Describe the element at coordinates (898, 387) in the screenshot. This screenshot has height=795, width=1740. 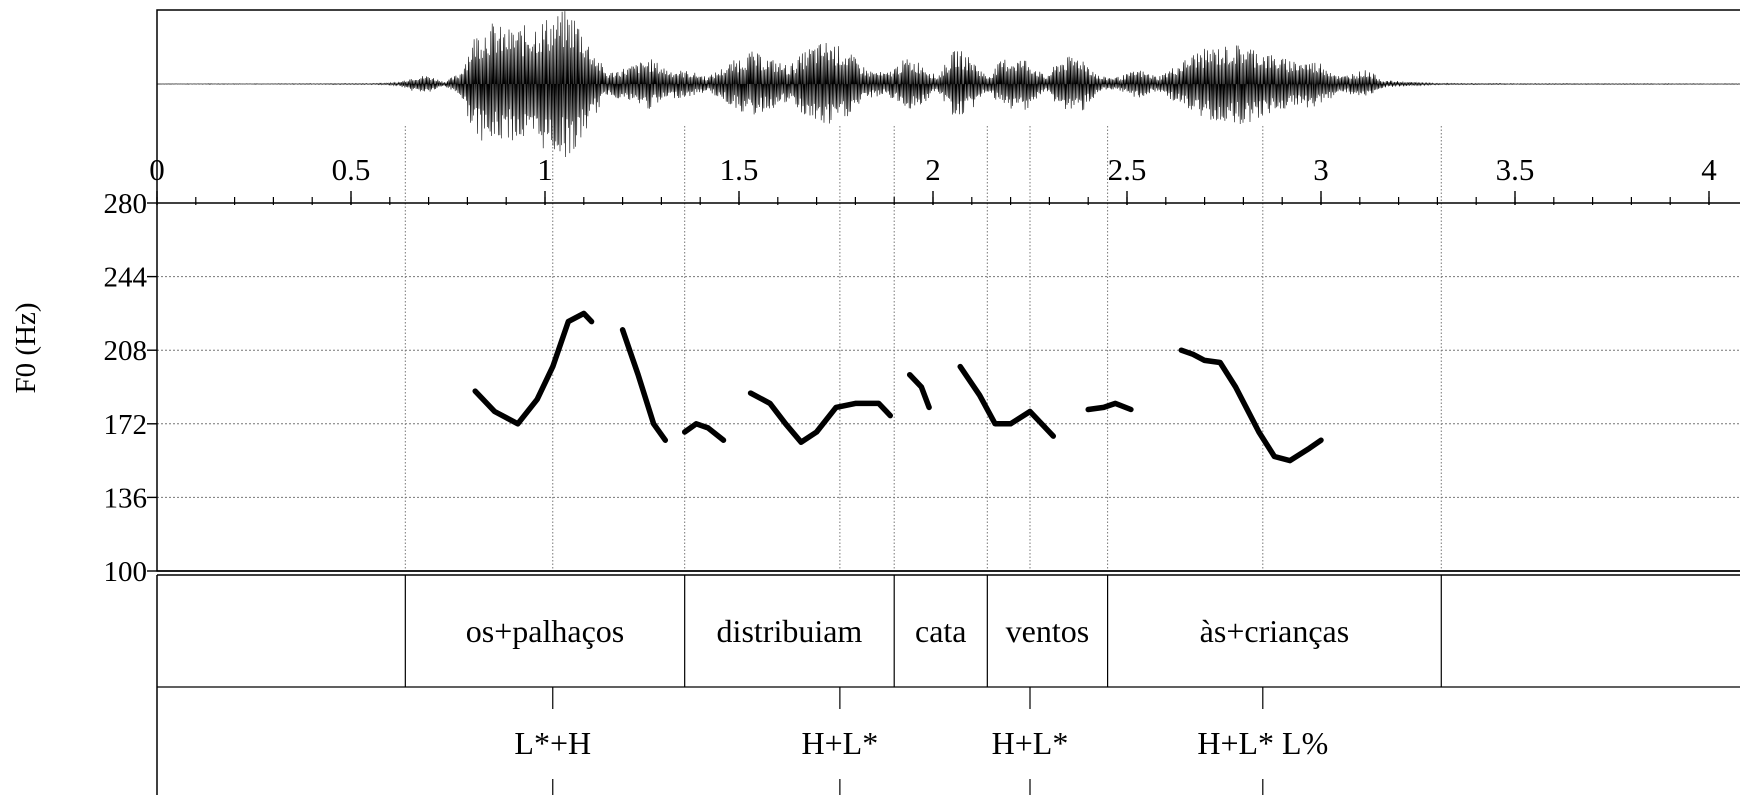
I see `f0-curve` at that location.